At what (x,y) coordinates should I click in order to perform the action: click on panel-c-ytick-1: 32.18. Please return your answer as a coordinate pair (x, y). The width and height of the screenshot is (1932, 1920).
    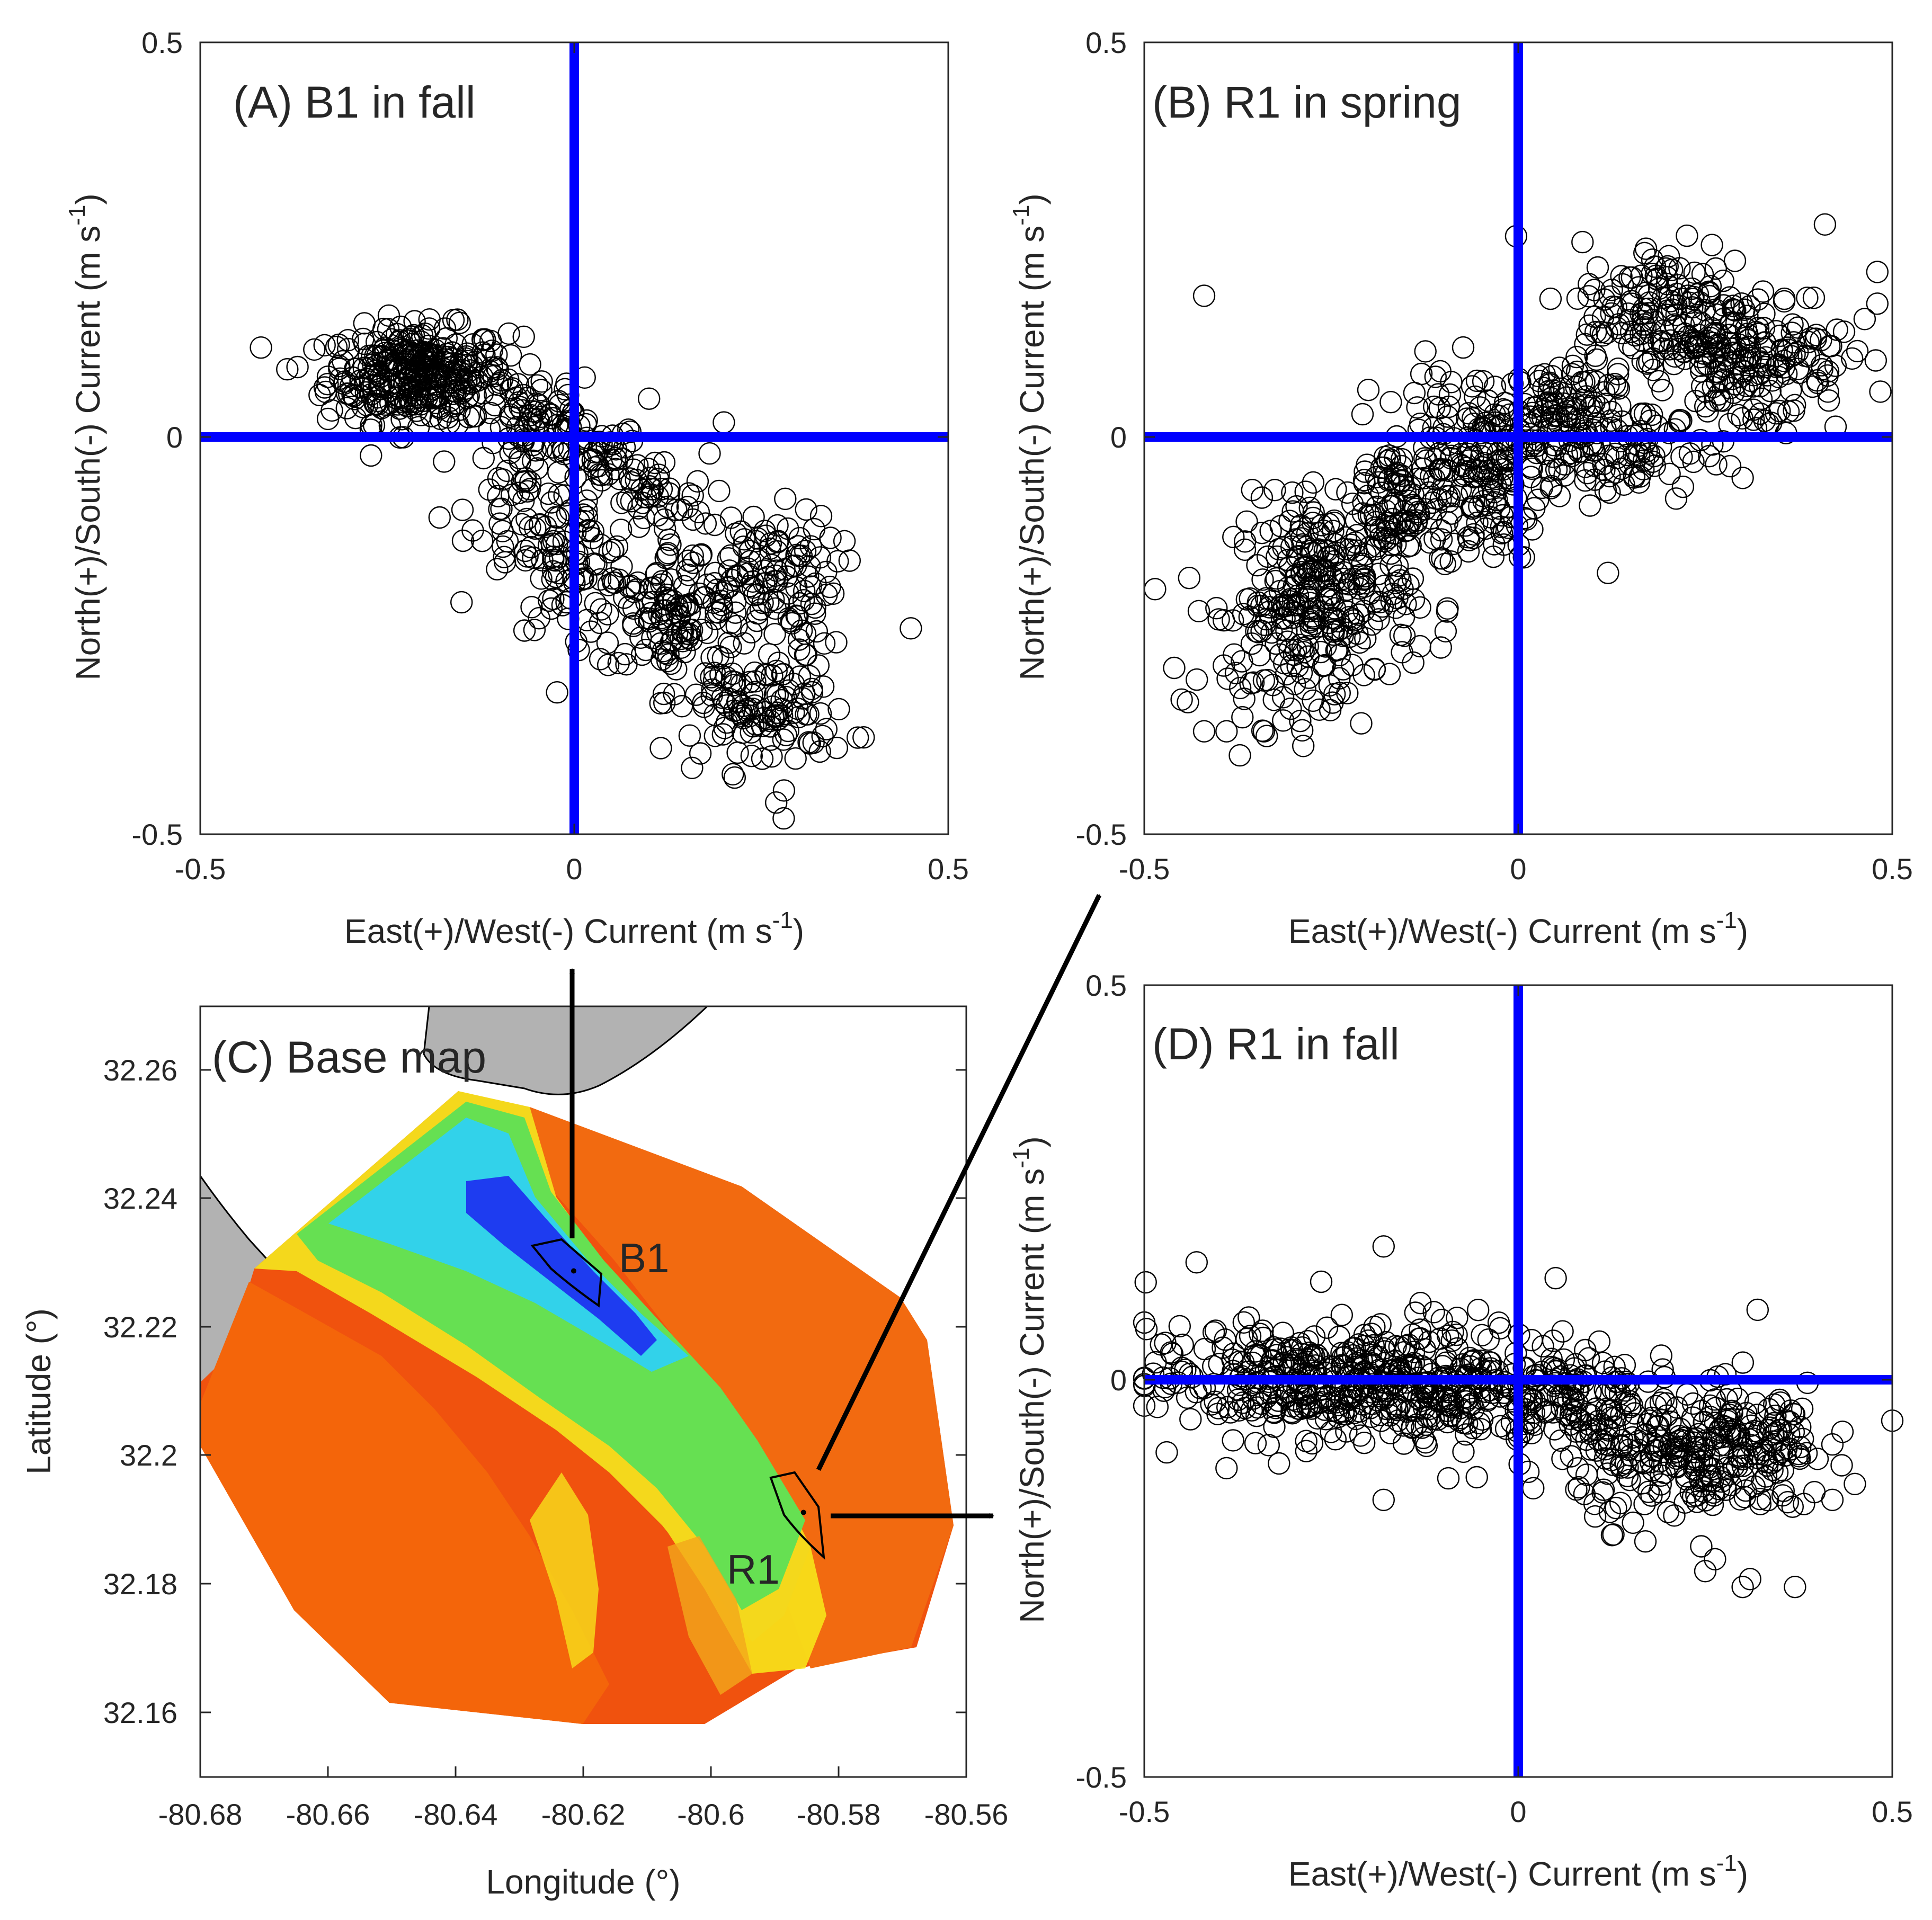
    Looking at the image, I should click on (140, 1584).